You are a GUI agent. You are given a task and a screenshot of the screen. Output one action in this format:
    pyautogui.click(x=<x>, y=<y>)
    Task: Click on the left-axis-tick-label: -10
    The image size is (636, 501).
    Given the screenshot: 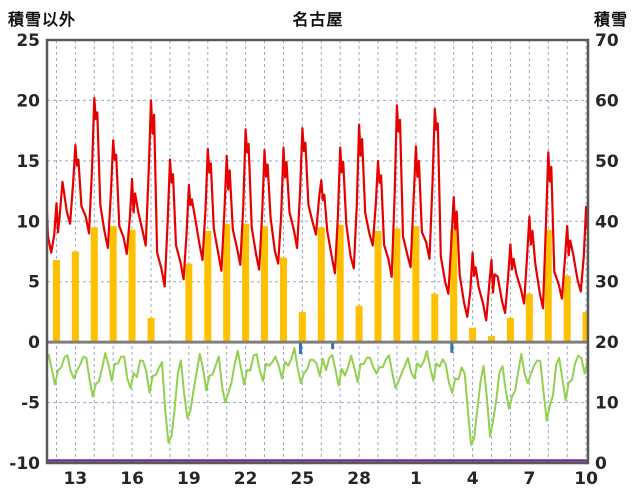 What is the action you would take?
    pyautogui.click(x=24, y=464)
    